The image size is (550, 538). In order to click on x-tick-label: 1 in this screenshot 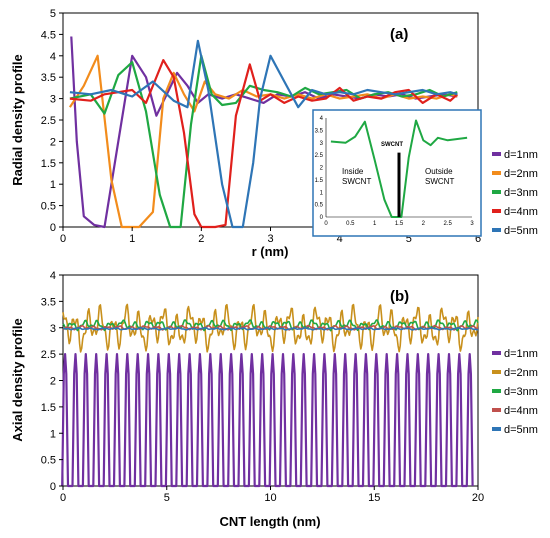, I will do `click(132, 239)`.